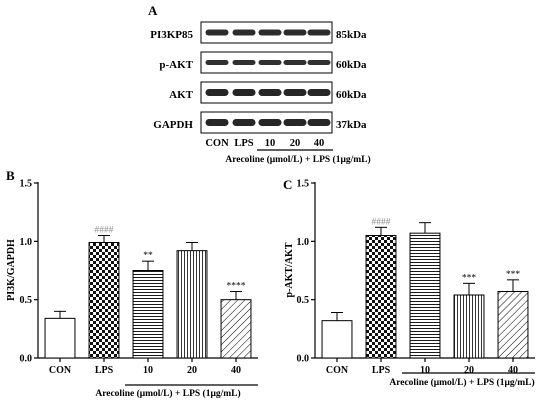  I want to click on blot-row-pi3kp85: PI3KP85 85kDa, so click(258, 32).